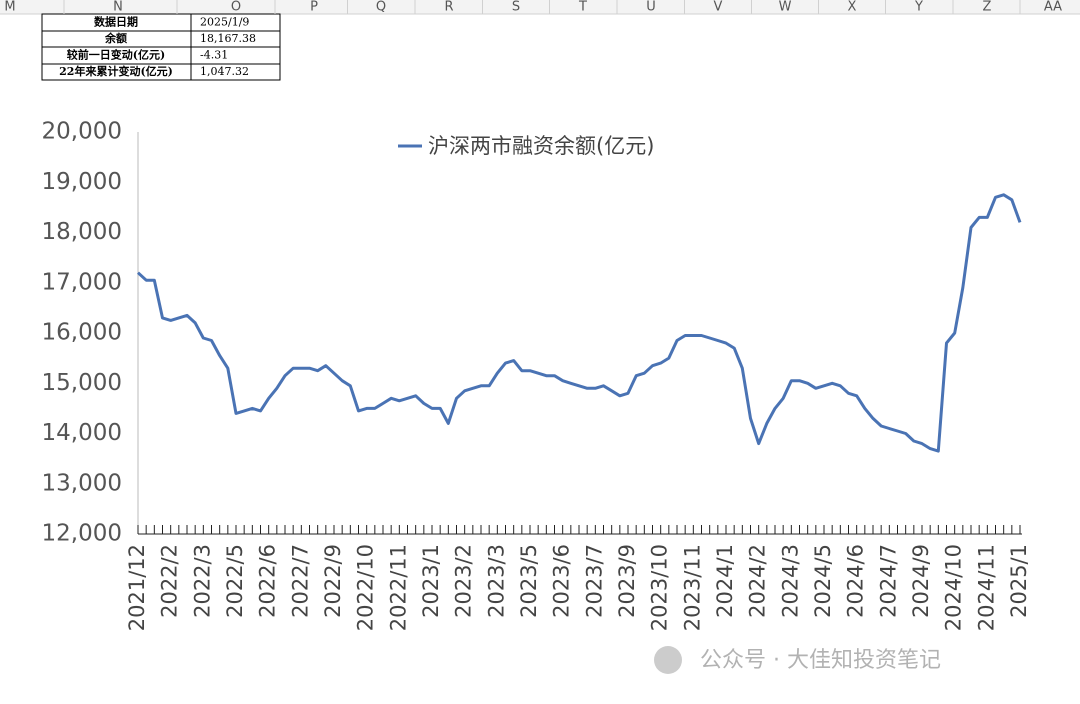 The height and width of the screenshot is (704, 1080). Describe the element at coordinates (1019, 581) in the screenshot. I see `x-tick-label: 2025/1` at that location.